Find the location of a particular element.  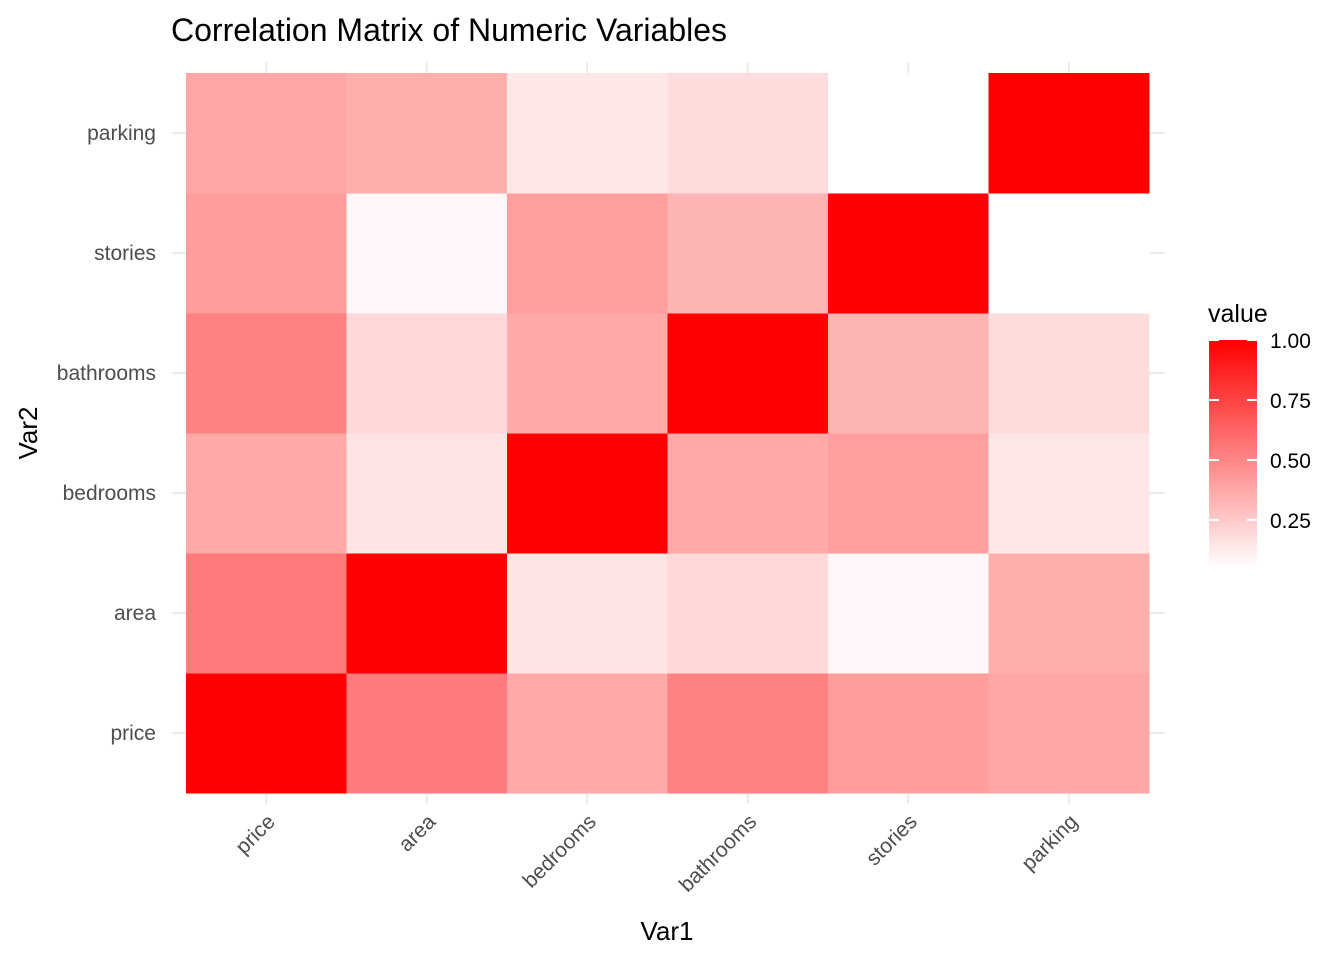

legend-tick-label: 0.50 is located at coordinates (1290, 461).